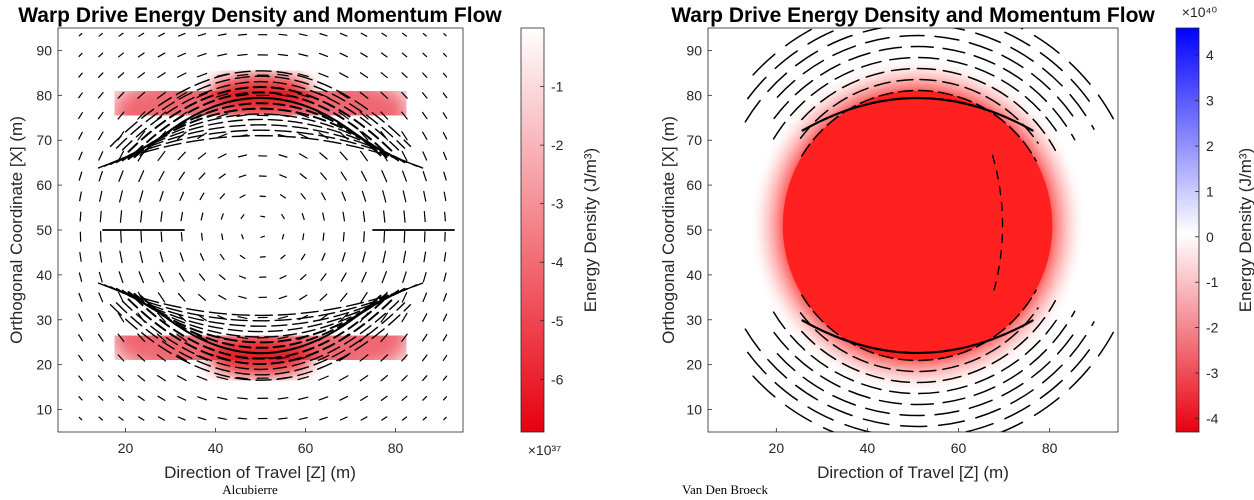 The height and width of the screenshot is (500, 1254). What do you see at coordinates (1212, 328) in the screenshot?
I see `colorbar-tick-label: -2` at bounding box center [1212, 328].